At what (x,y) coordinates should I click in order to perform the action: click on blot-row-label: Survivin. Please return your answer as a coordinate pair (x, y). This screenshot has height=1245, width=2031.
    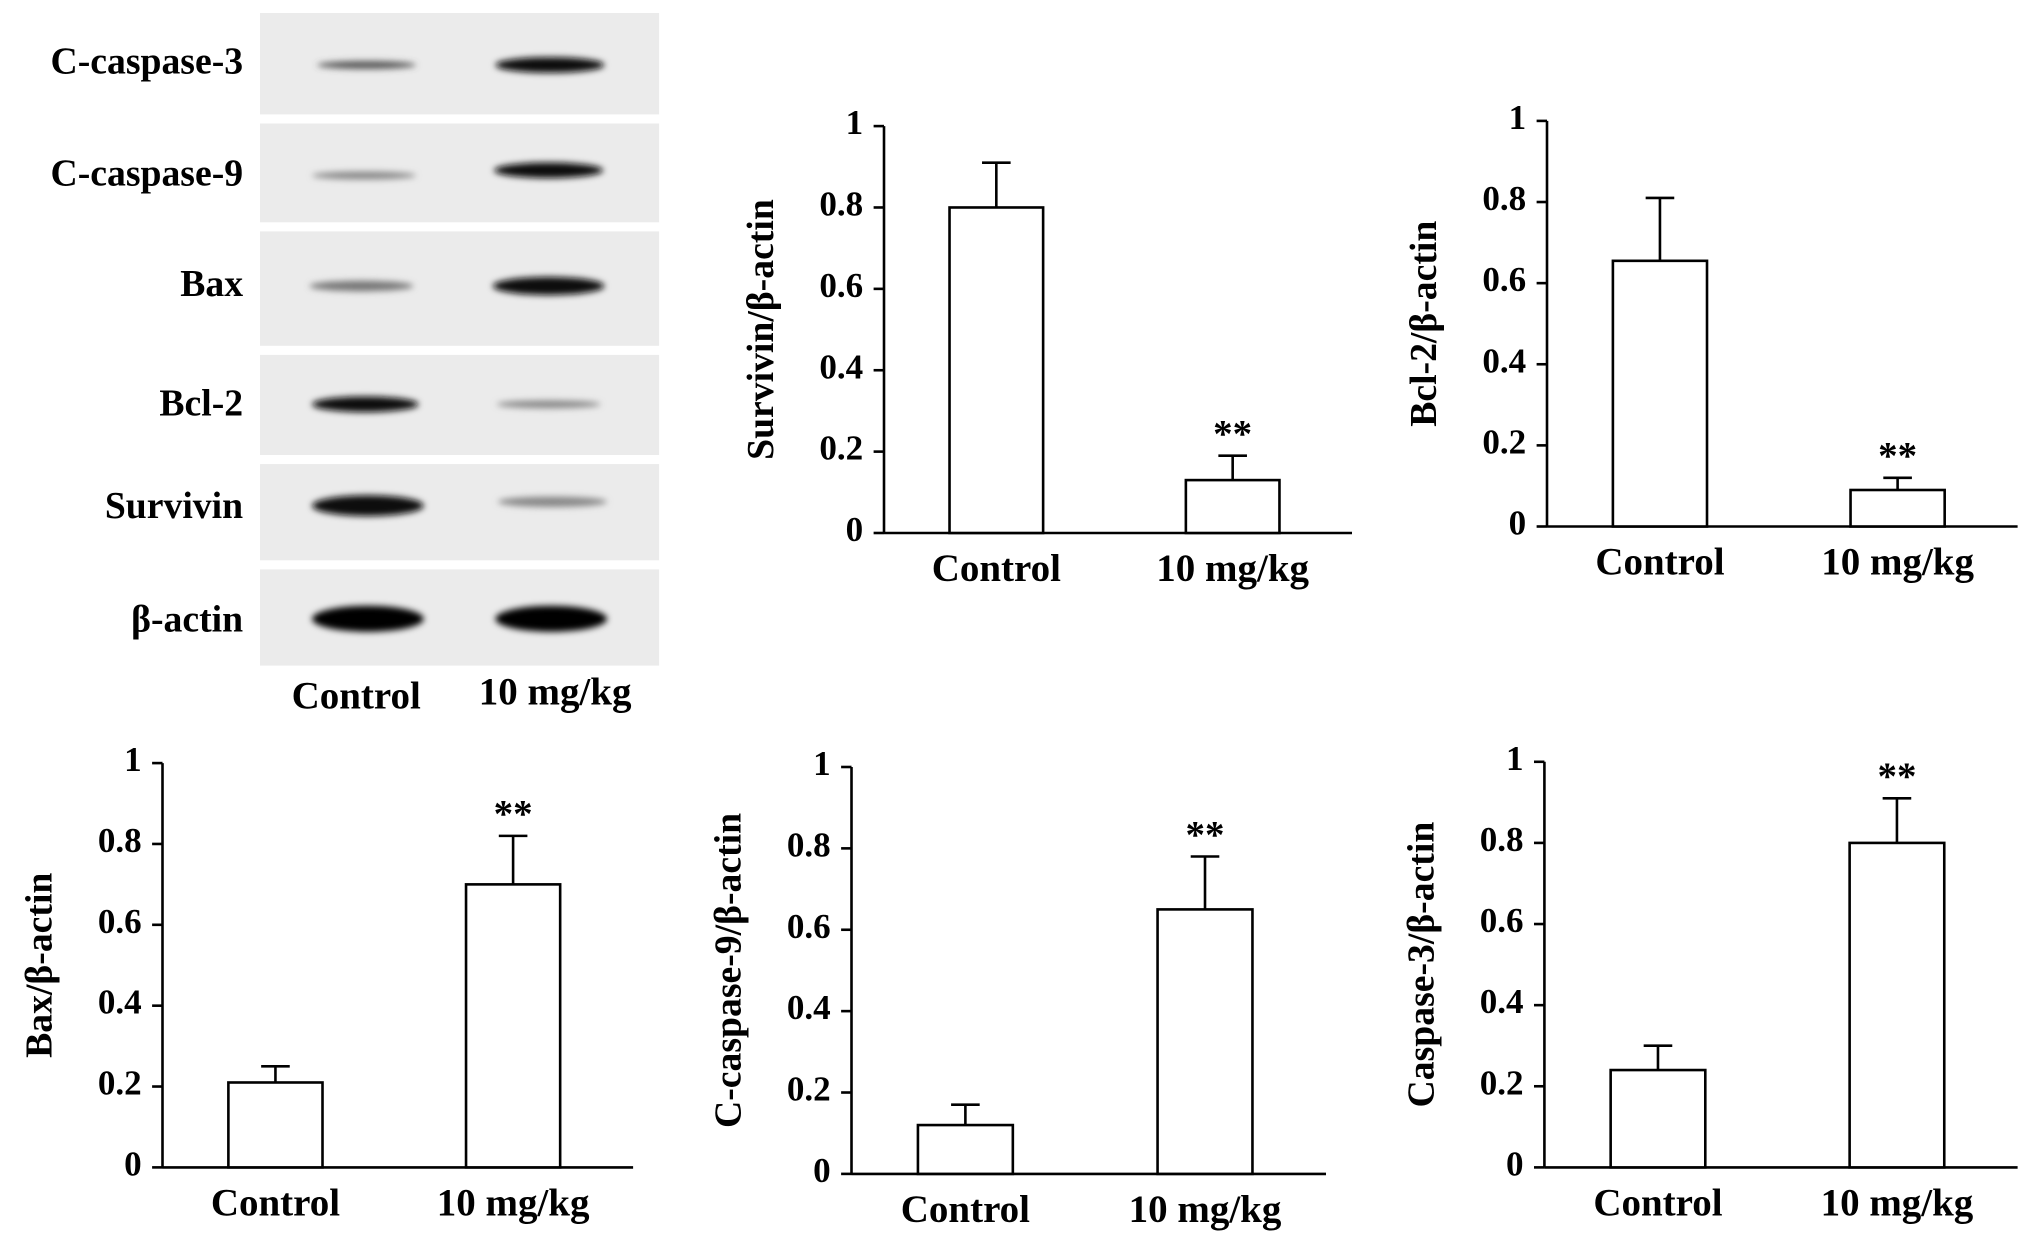
    Looking at the image, I should click on (174, 506).